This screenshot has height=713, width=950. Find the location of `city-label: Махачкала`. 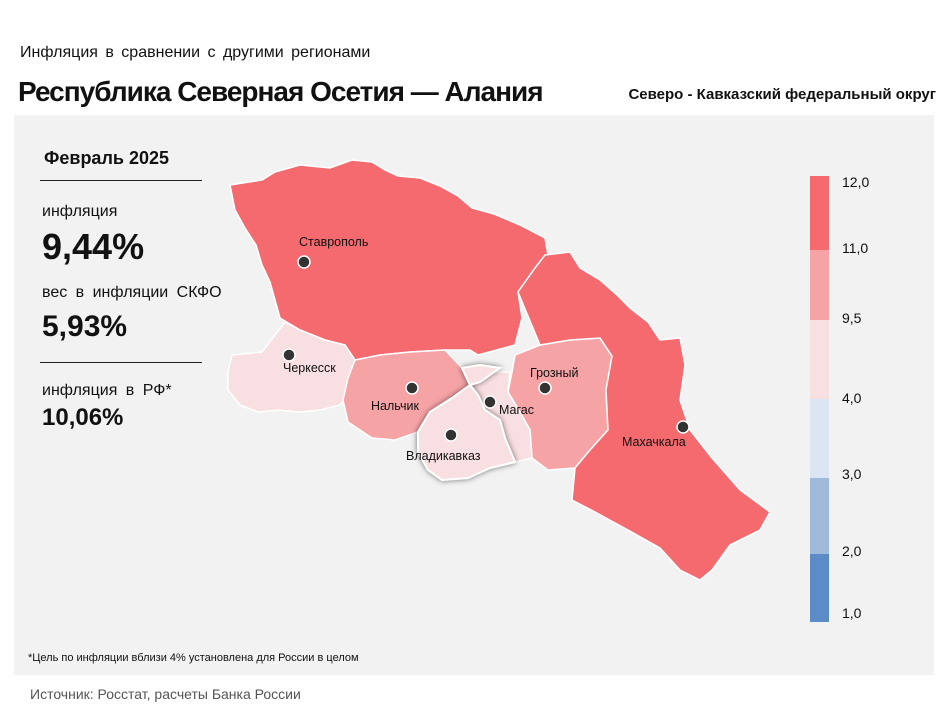

city-label: Махачкала is located at coordinates (654, 442).